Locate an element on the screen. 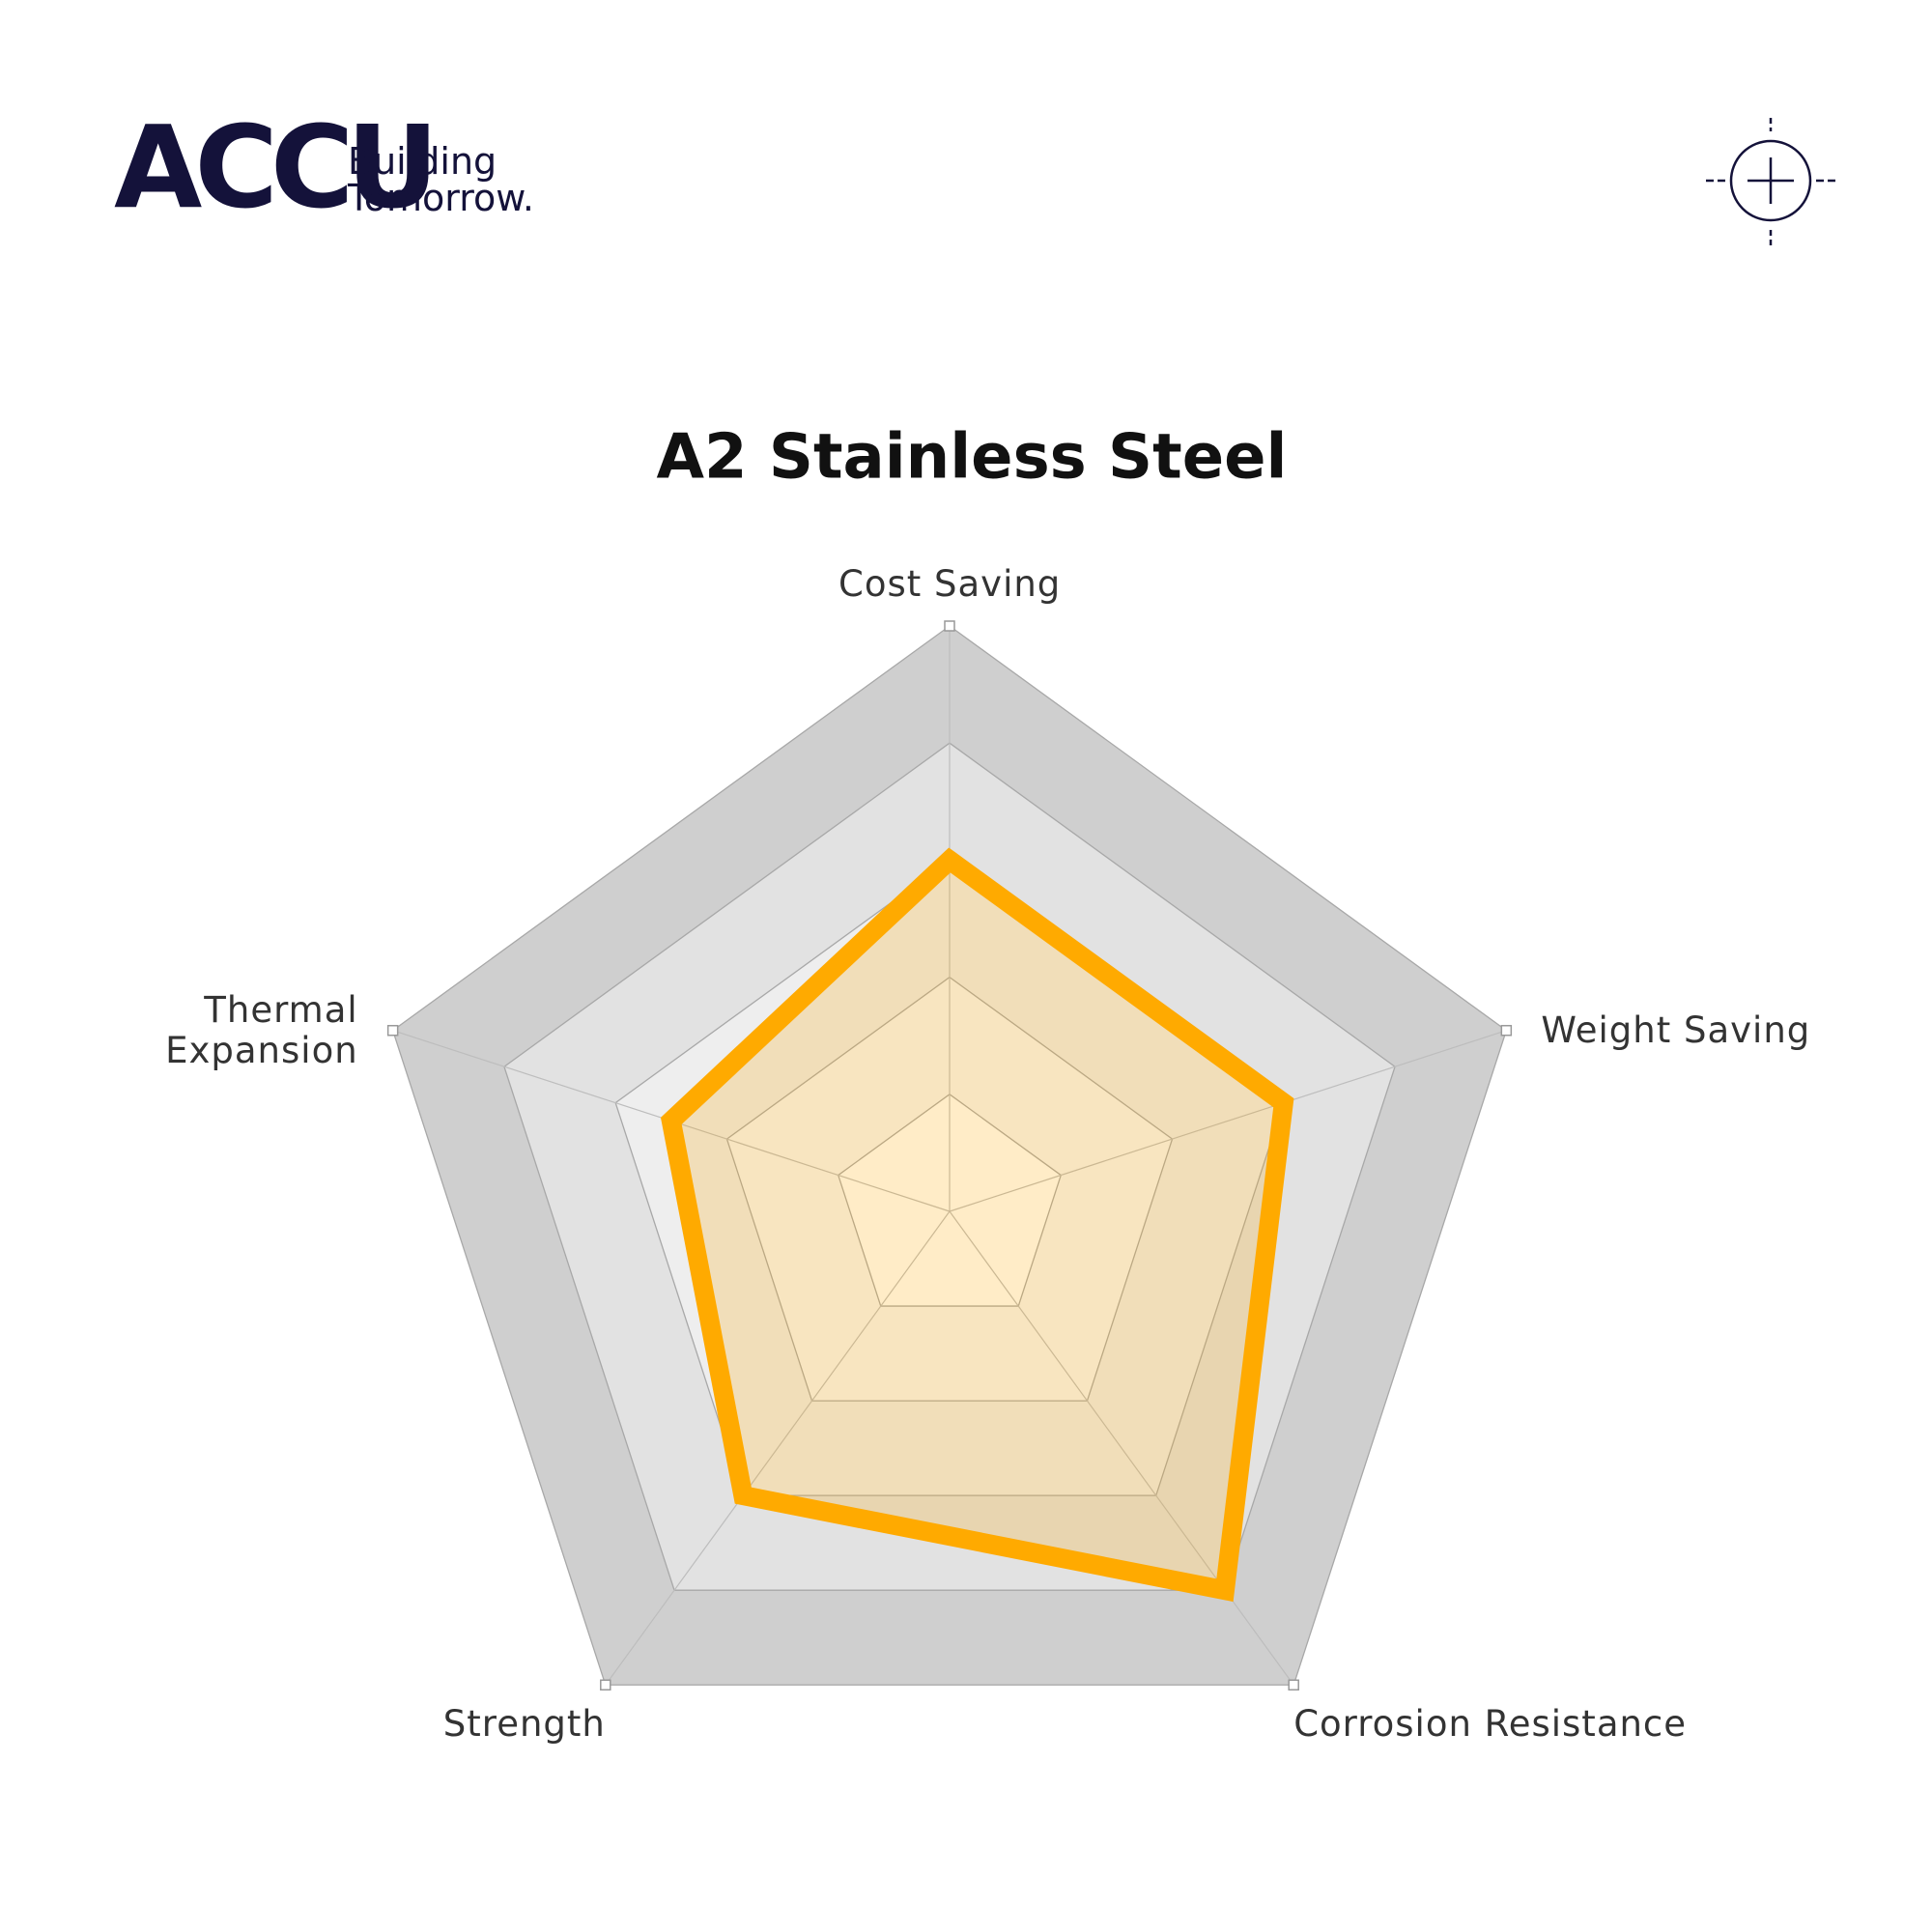 The height and width of the screenshot is (1932, 1932). logo-tagline: Tomorrow. is located at coordinates (440, 198).